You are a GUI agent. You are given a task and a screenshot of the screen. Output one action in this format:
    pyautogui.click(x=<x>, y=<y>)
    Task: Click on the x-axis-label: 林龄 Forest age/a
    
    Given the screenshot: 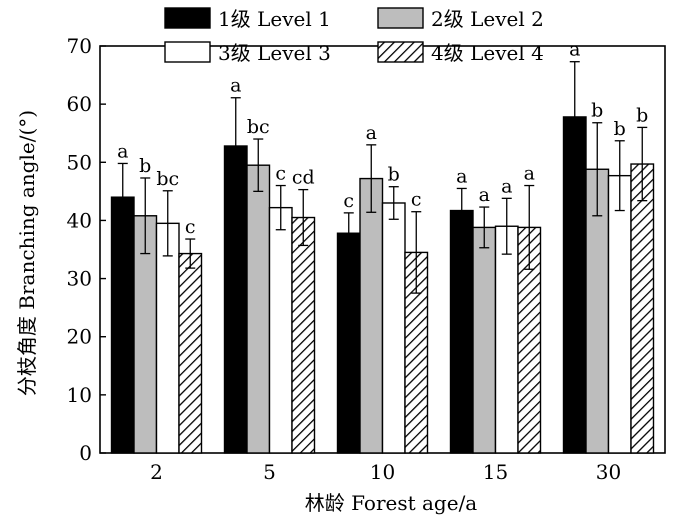 What is the action you would take?
    pyautogui.click(x=391, y=503)
    